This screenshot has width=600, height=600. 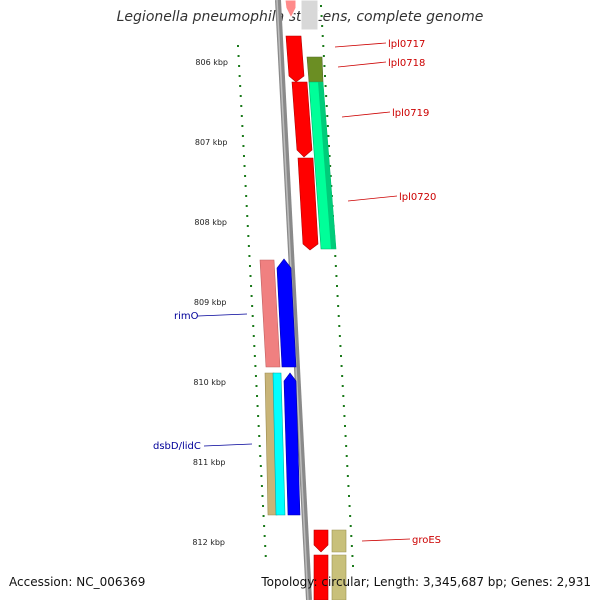 I want to click on gene-top-faded-red, so click(x=290, y=10).